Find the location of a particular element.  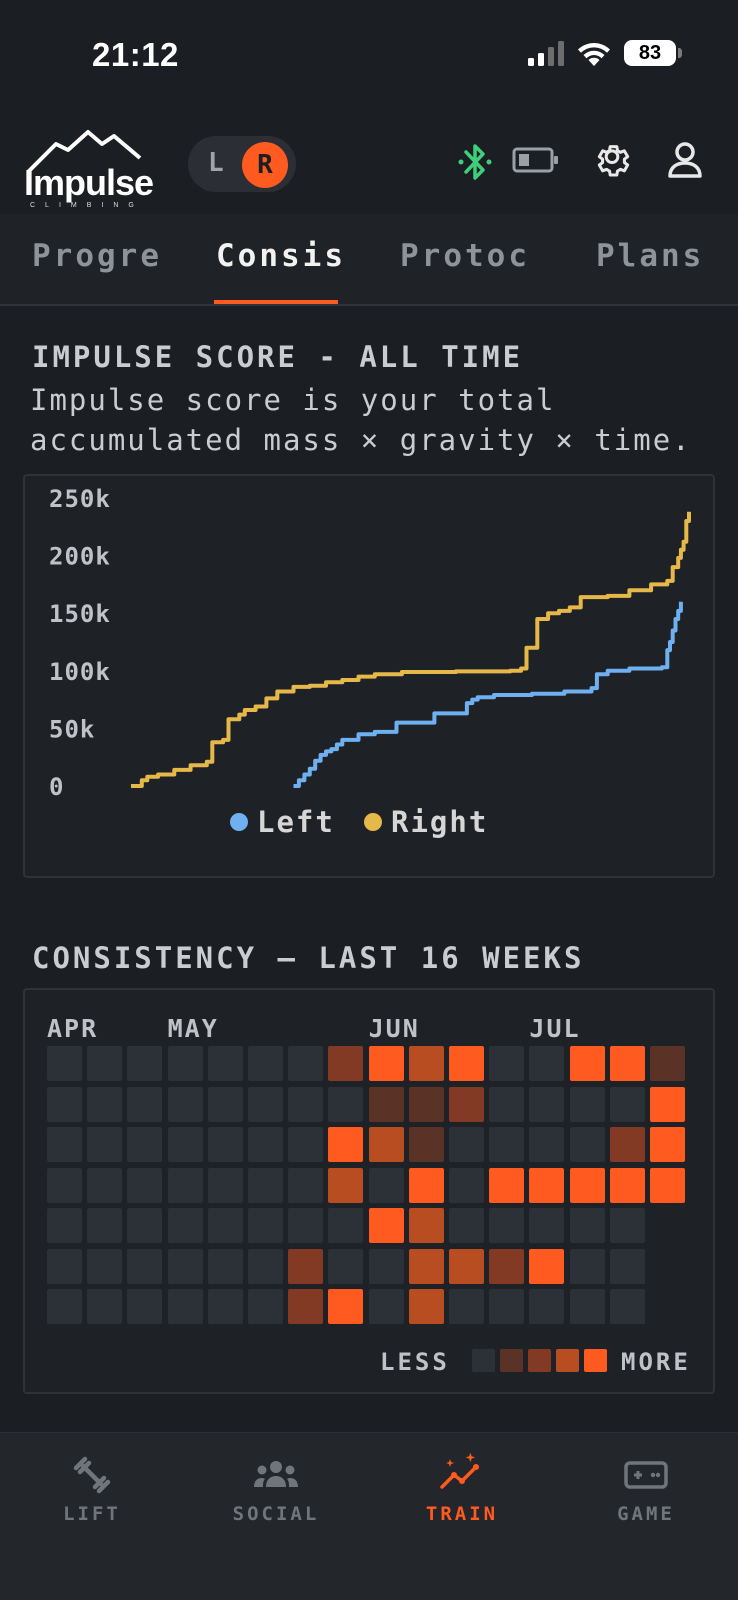

hand-toggle: L R is located at coordinates (242, 164).